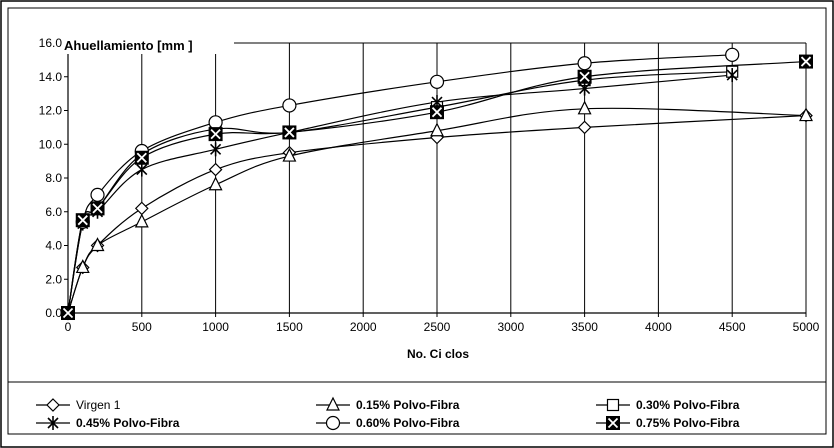  What do you see at coordinates (658, 327) in the screenshot?
I see `x-tick-label: 4000` at bounding box center [658, 327].